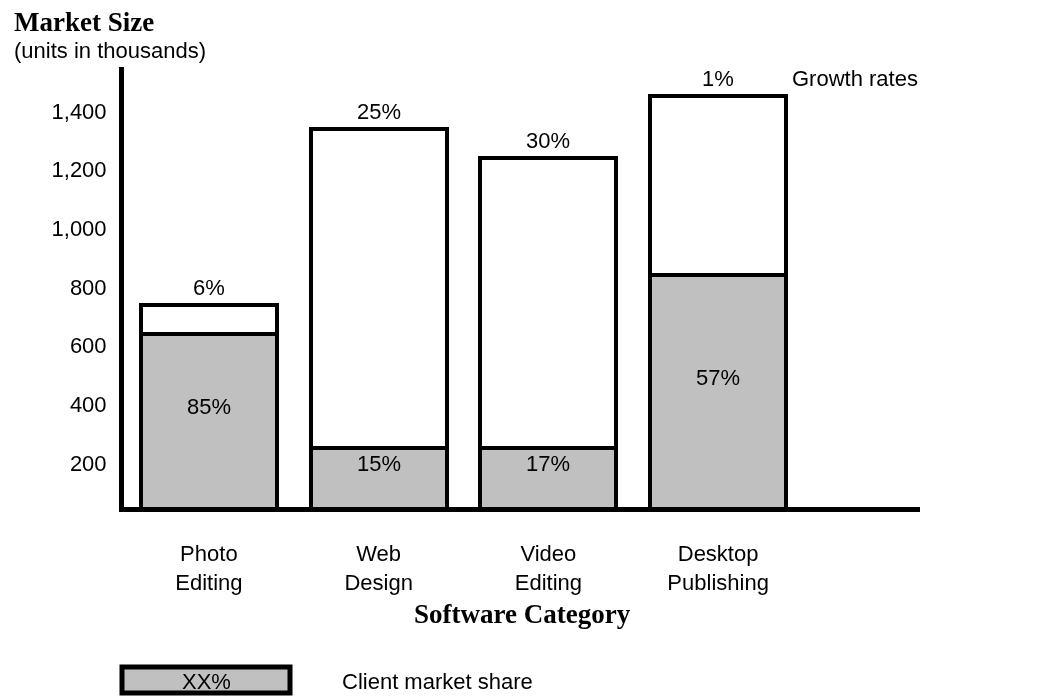 Image resolution: width=1061 pixels, height=696 pixels. I want to click on annotation: 1%, so click(718, 78).